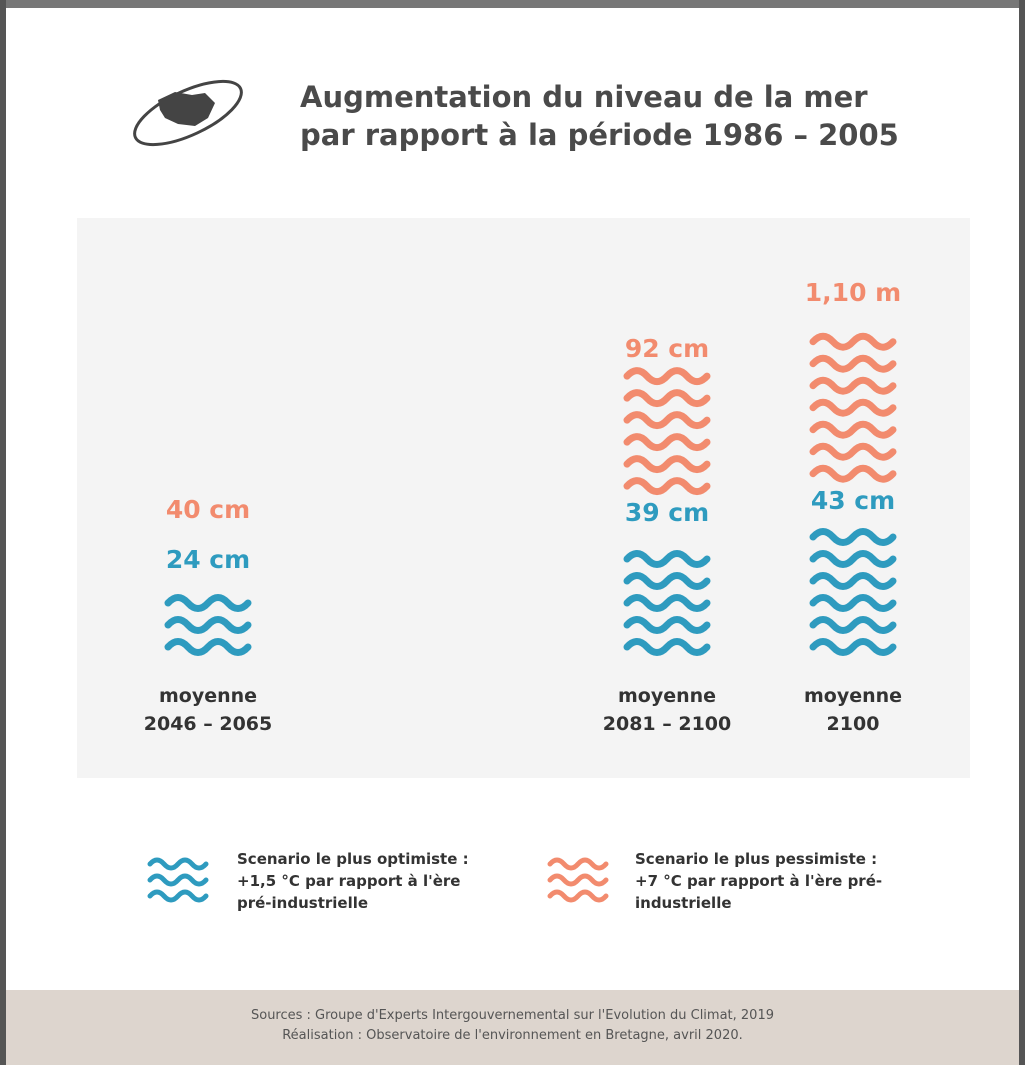  I want to click on title: par rapport à la période 1986 – 2005, so click(599, 135).